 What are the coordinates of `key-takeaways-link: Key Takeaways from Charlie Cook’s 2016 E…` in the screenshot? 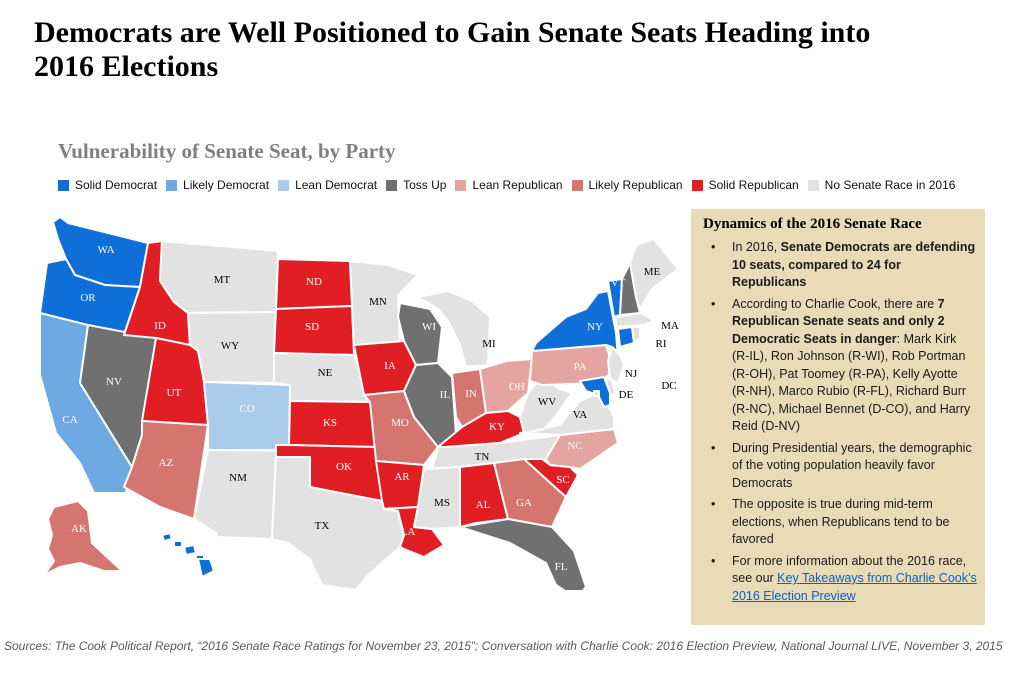 It's located at (854, 587).